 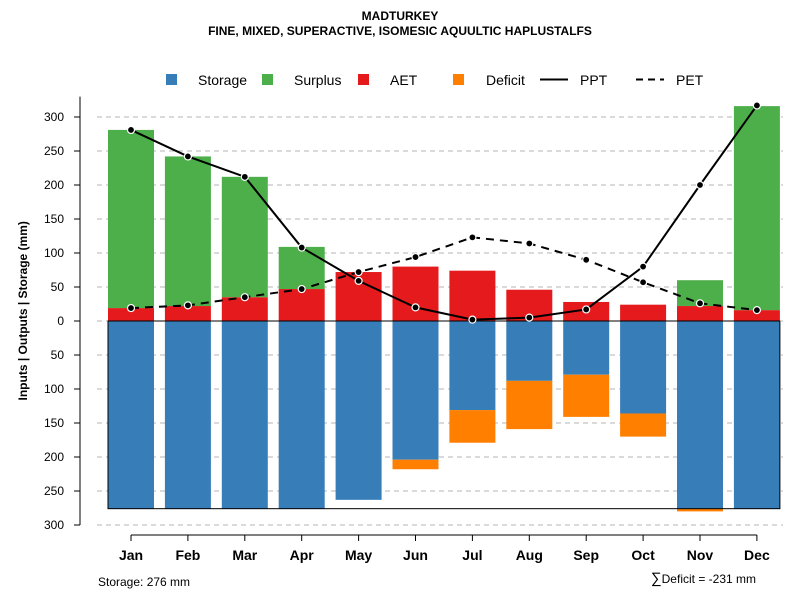 What do you see at coordinates (472, 555) in the screenshot?
I see `x-tick-label: Jul` at bounding box center [472, 555].